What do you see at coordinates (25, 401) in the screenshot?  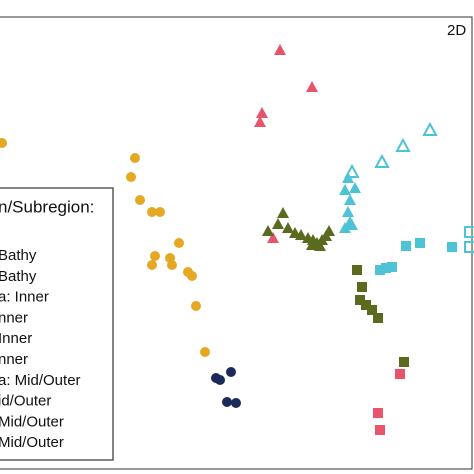 I see `legend-label: id/Outer` at bounding box center [25, 401].